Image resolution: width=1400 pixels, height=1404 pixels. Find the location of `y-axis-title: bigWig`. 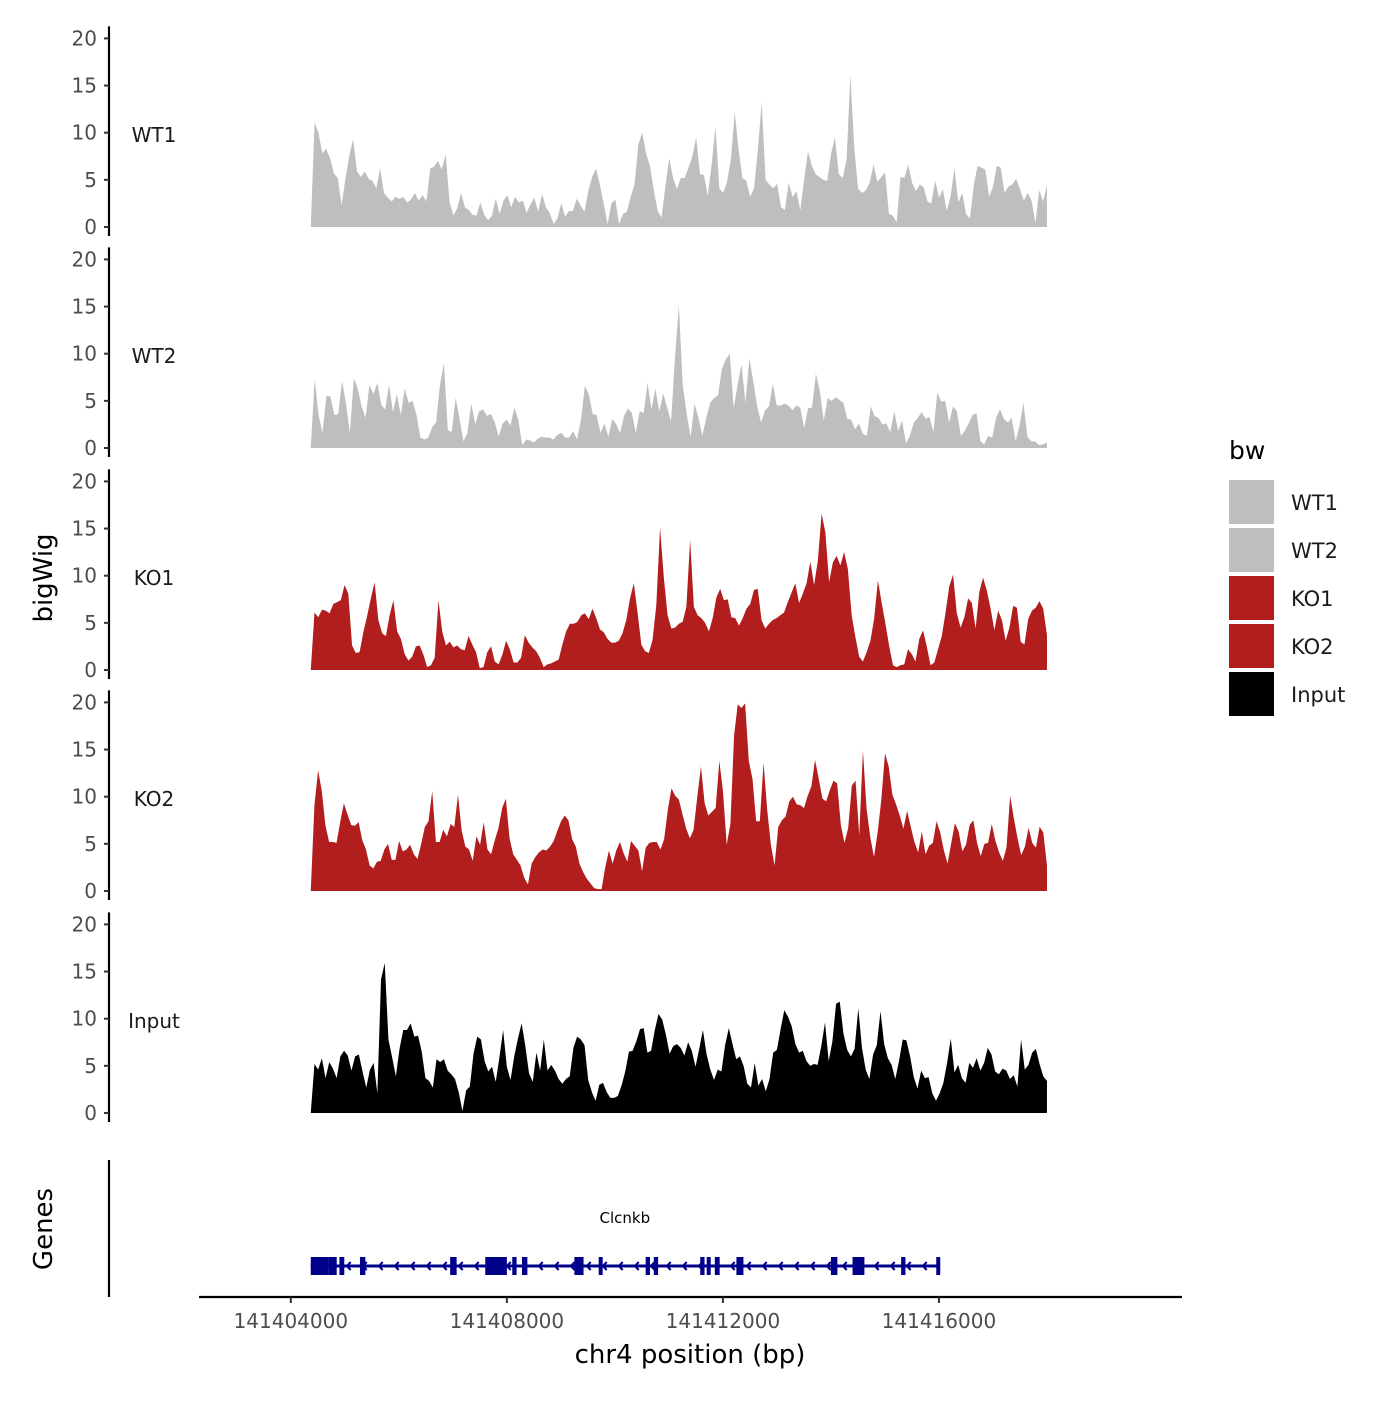

y-axis-title: bigWig is located at coordinates (44, 577).